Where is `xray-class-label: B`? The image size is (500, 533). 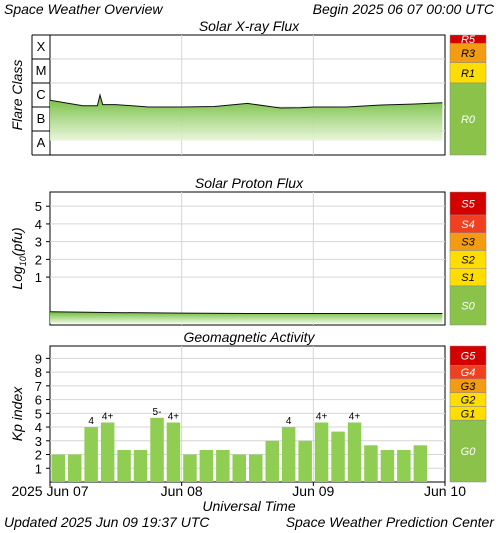
xray-class-label: B is located at coordinates (41, 118).